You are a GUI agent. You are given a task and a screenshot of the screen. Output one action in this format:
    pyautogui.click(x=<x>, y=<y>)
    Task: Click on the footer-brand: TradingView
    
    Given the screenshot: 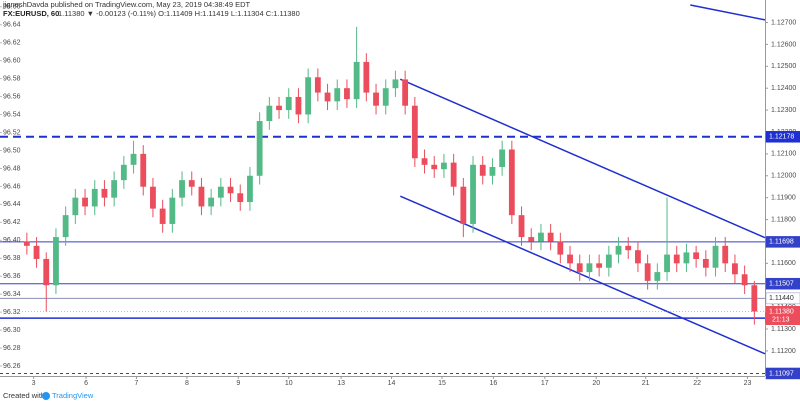 What is the action you would take?
    pyautogui.click(x=73, y=395)
    